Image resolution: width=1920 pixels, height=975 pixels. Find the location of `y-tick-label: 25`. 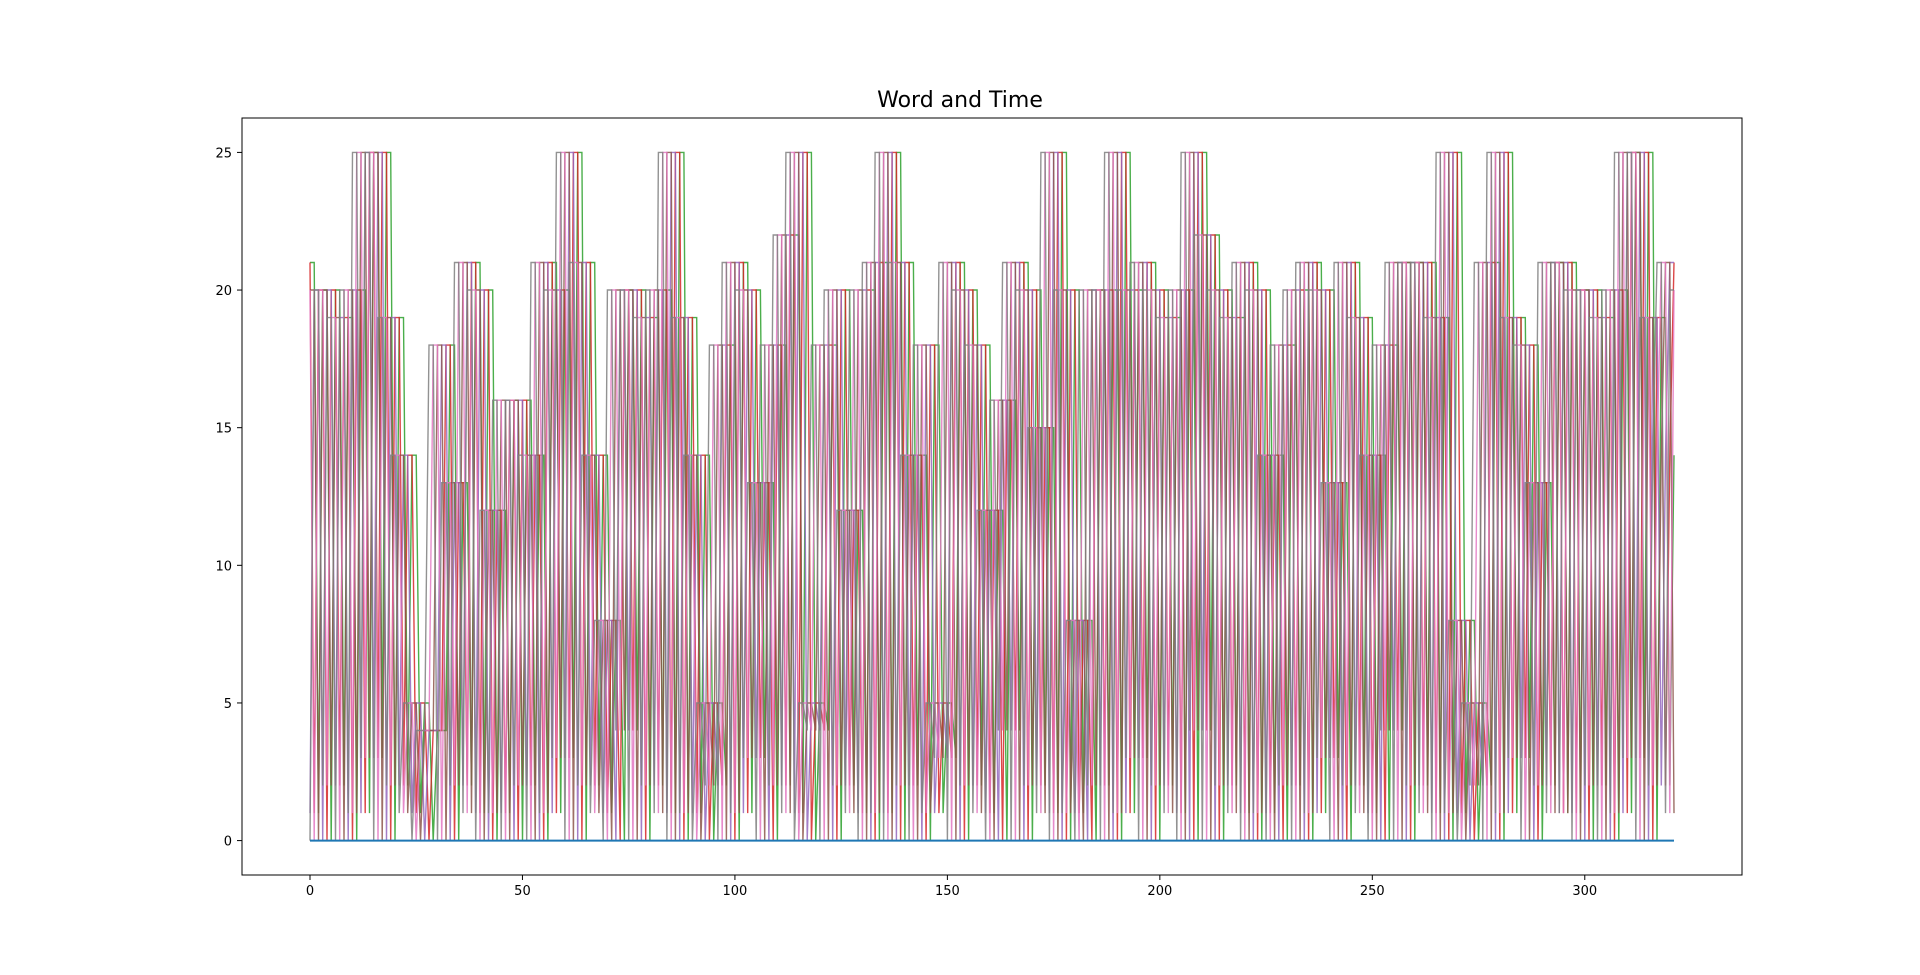

y-tick-label: 25 is located at coordinates (223, 153).